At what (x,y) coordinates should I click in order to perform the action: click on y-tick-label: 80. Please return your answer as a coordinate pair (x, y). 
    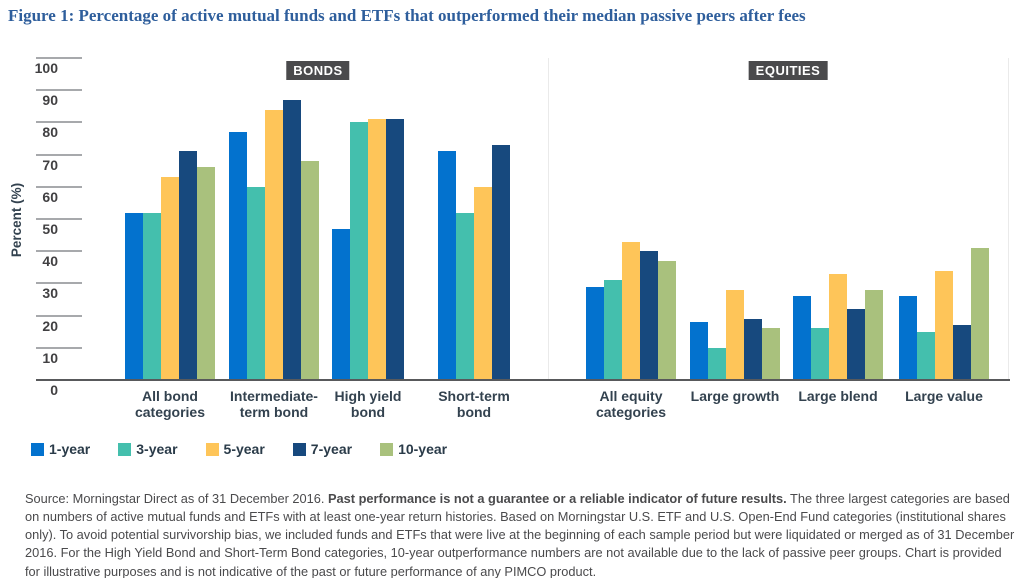
    Looking at the image, I should click on (50, 132).